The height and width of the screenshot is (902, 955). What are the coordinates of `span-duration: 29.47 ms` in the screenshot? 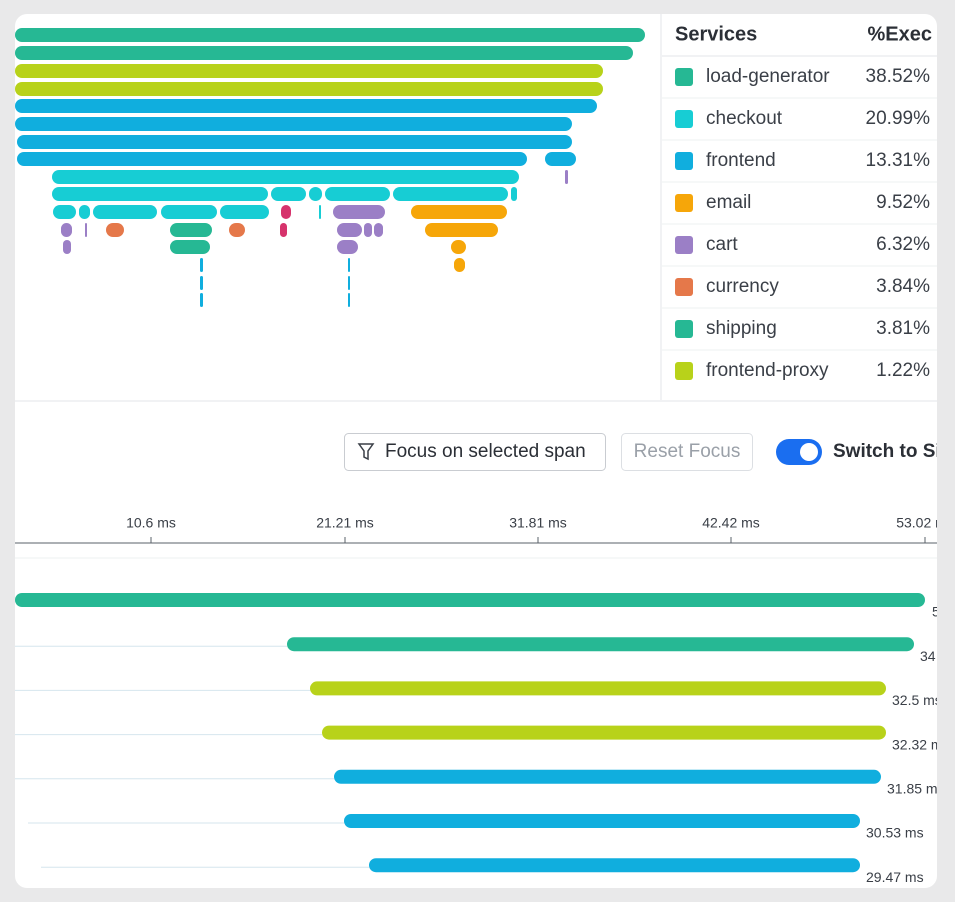 It's located at (895, 877).